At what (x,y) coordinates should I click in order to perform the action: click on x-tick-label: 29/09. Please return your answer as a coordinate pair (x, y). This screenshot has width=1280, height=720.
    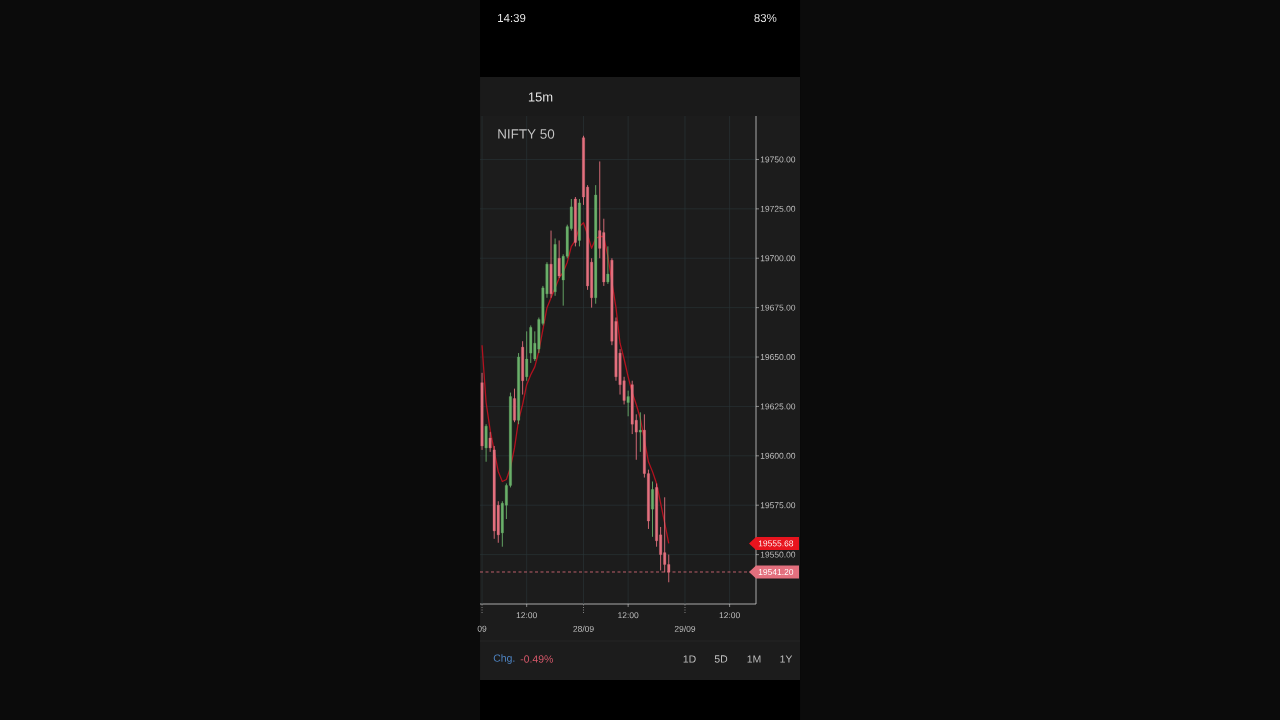
    Looking at the image, I should click on (685, 628).